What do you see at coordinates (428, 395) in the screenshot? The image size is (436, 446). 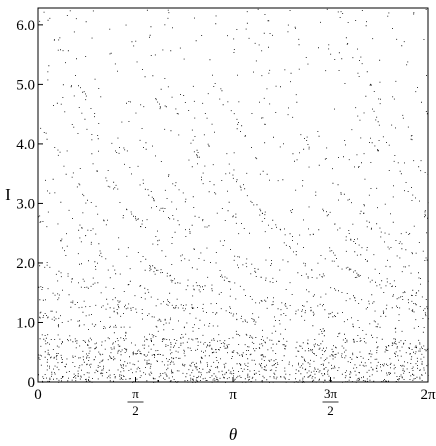 I see `x-tick-label: 2π` at bounding box center [428, 395].